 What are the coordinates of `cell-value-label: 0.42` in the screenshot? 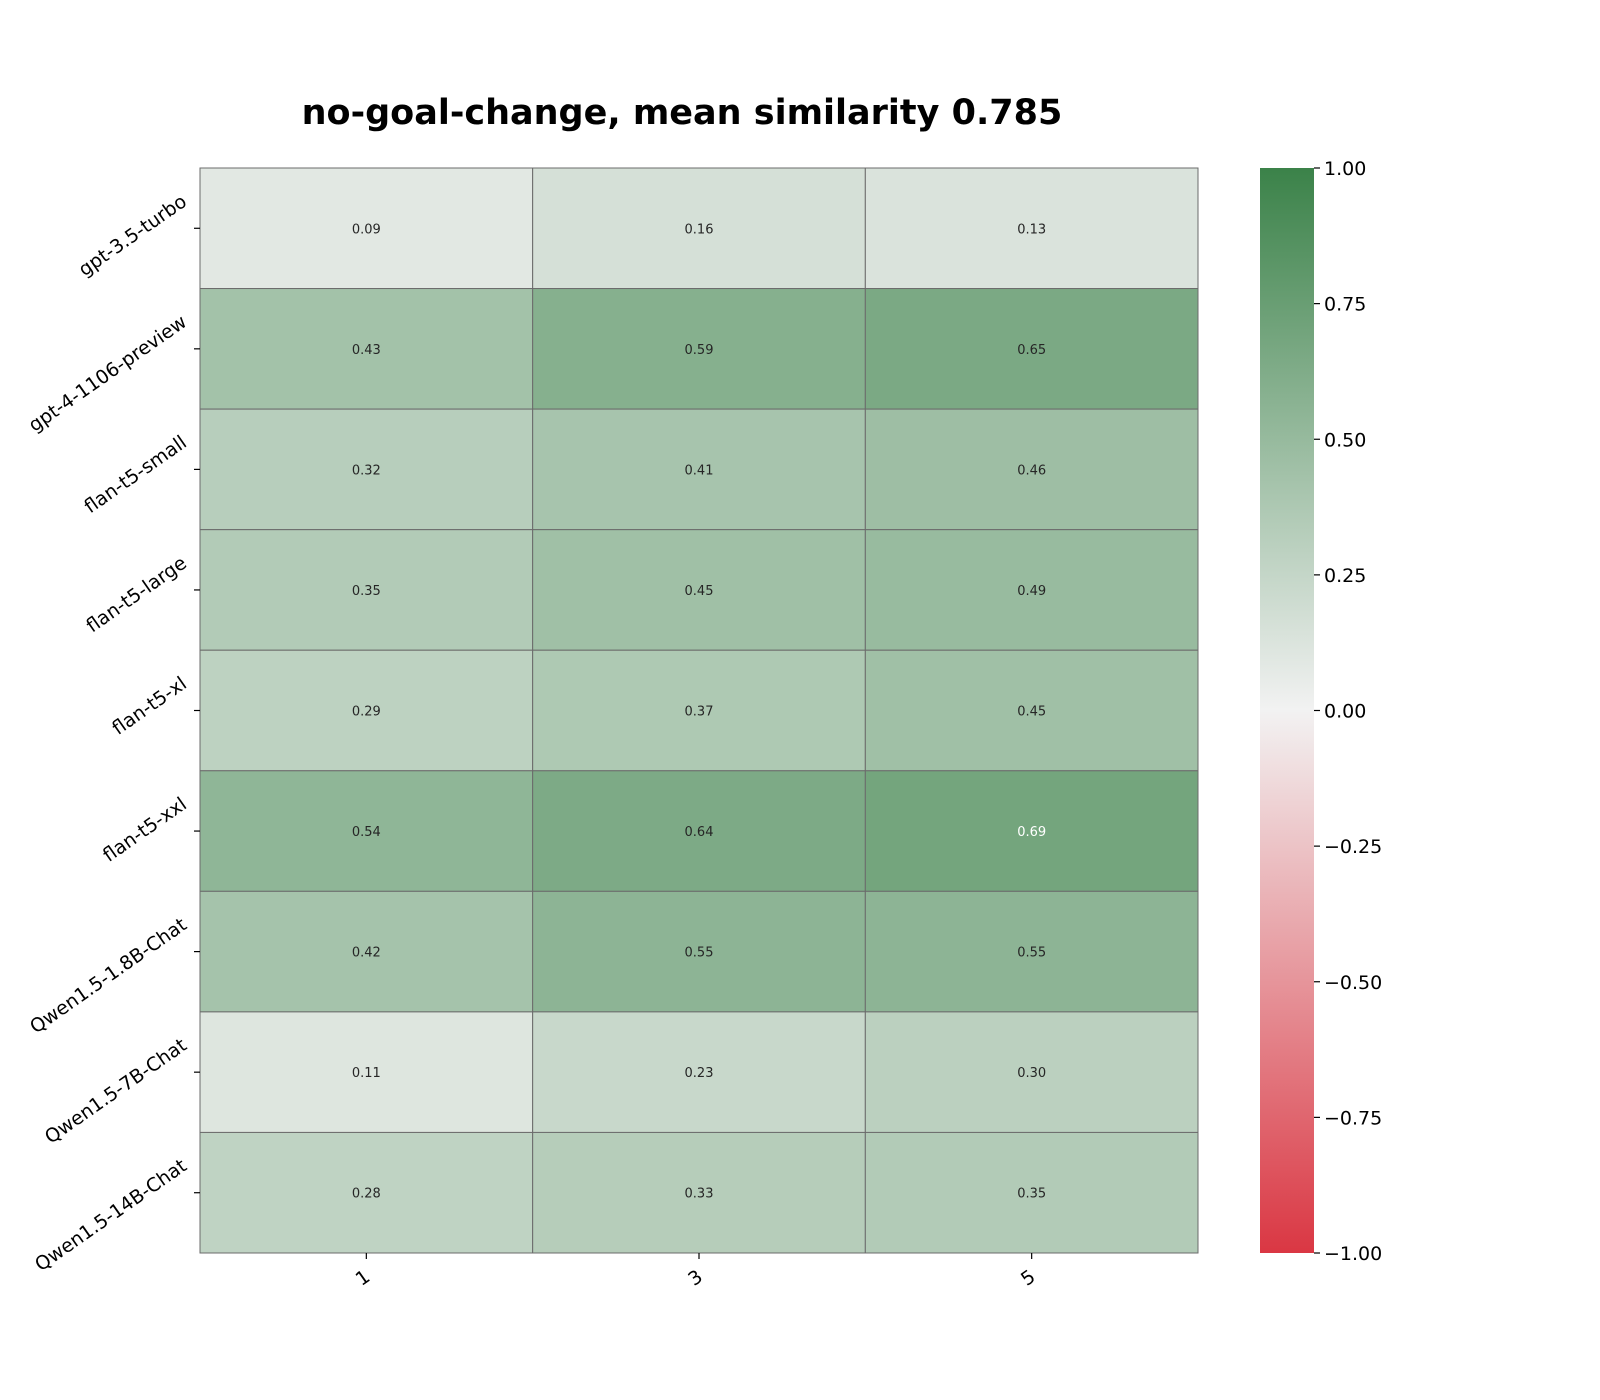 It's located at (366, 953).